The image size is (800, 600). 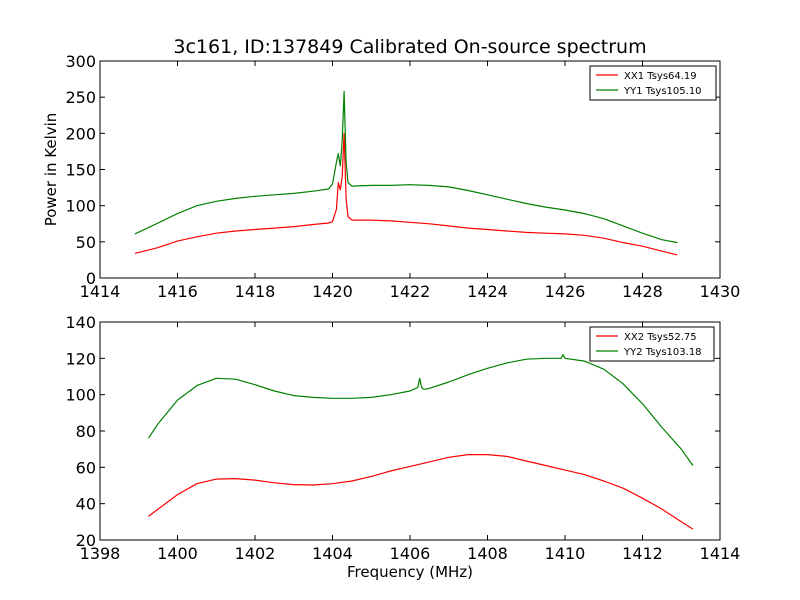 I want to click on y-tick-label: 60, so click(x=86, y=467).